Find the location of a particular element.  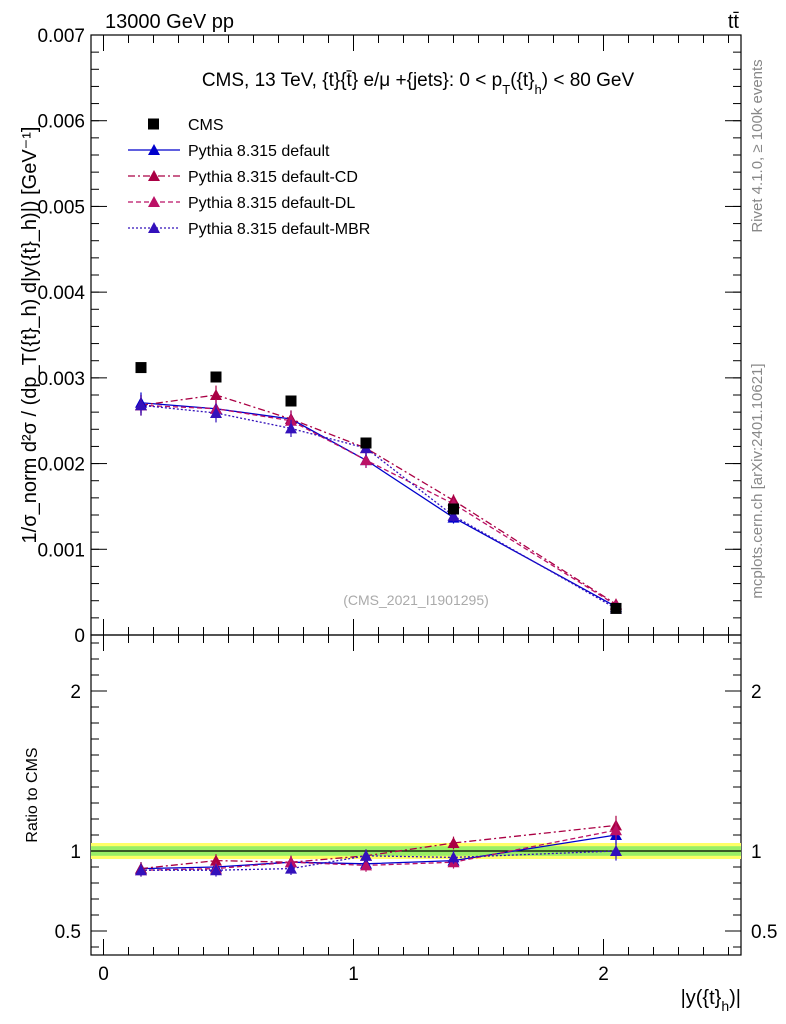

y-tick-label: 0.005 is located at coordinates (61, 207).